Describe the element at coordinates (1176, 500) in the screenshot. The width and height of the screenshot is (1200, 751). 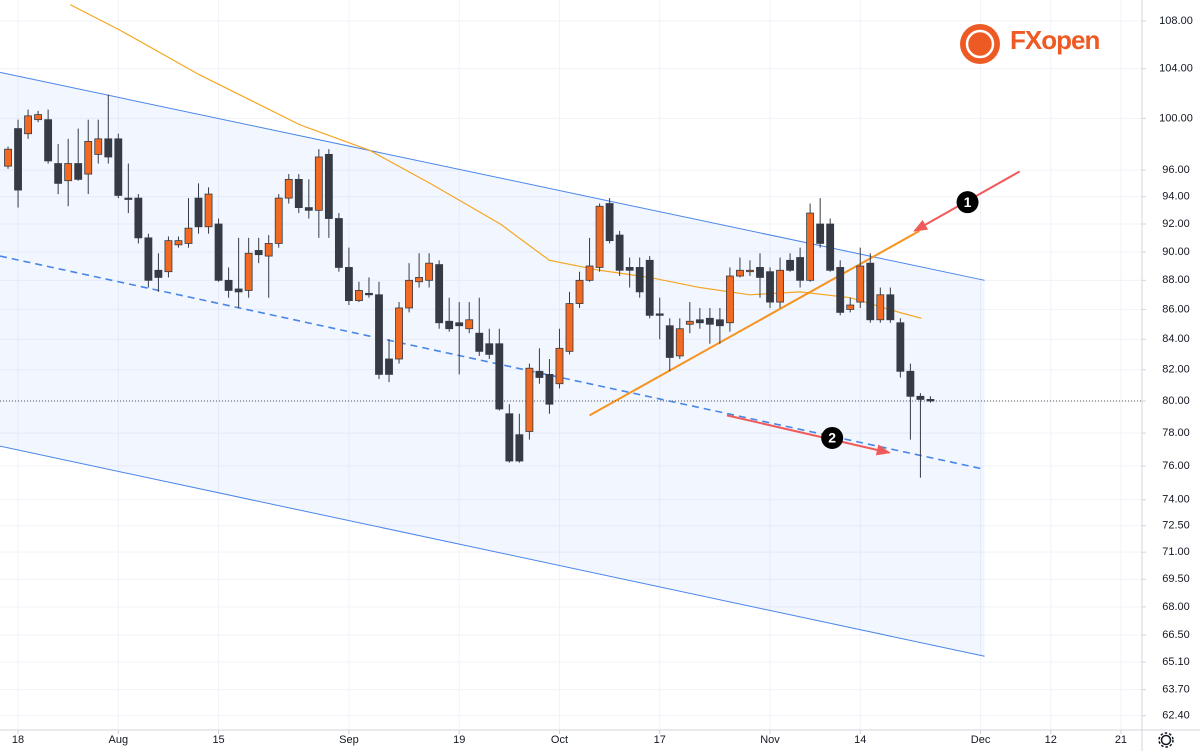
I see `y-tick-label: 74.00` at that location.